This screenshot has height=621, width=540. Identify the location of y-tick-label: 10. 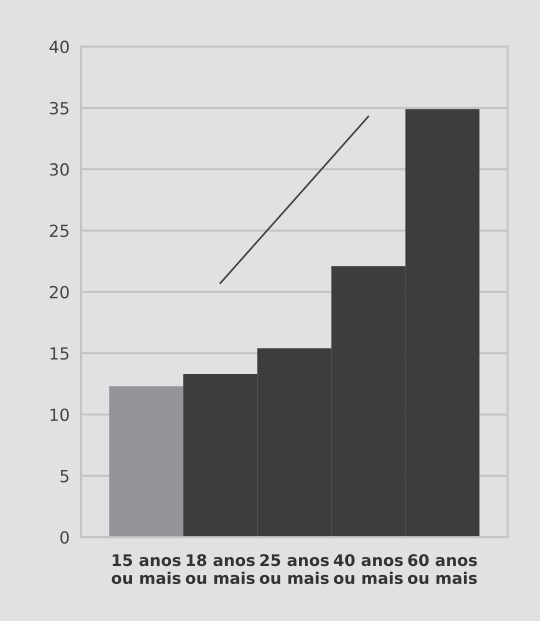
(59, 415).